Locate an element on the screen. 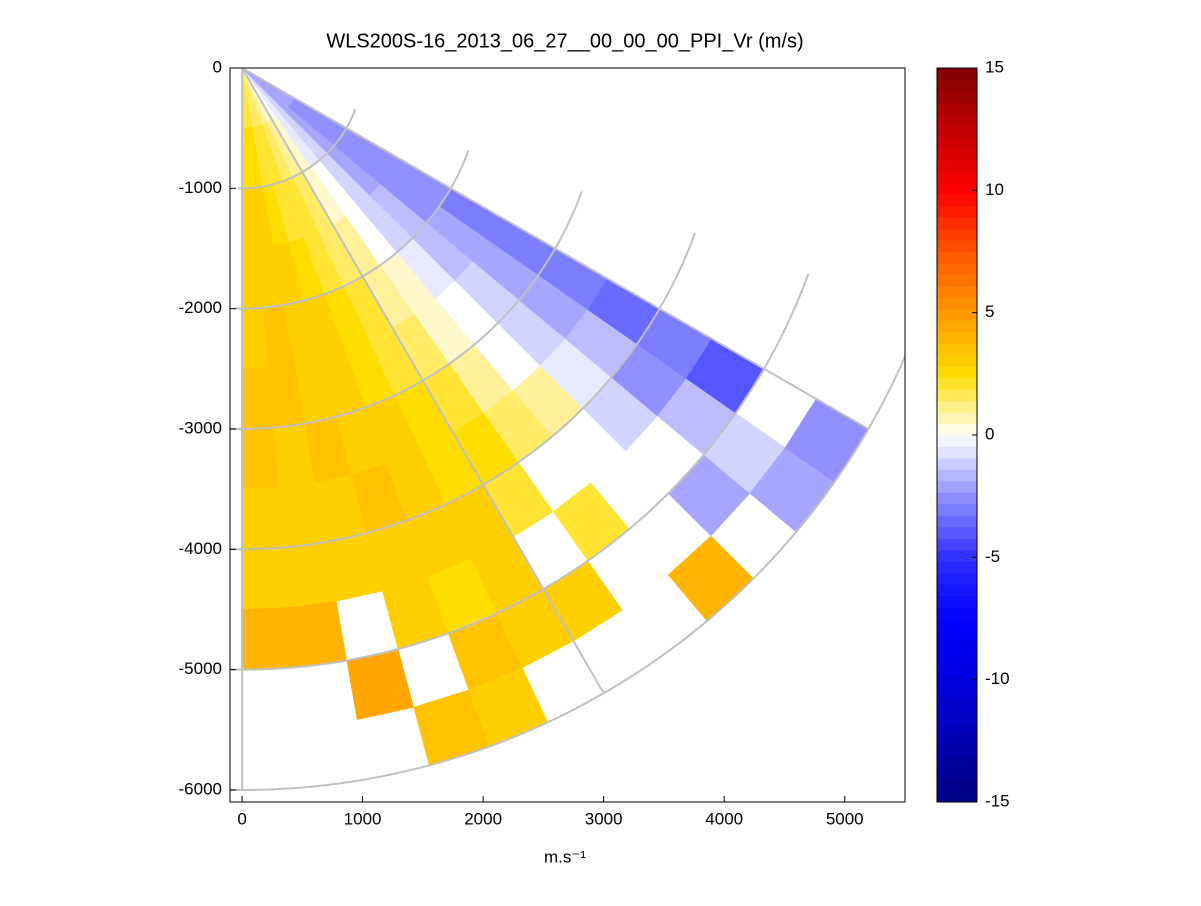 The height and width of the screenshot is (906, 1201). colorbar-tick-label: 10 is located at coordinates (994, 189).